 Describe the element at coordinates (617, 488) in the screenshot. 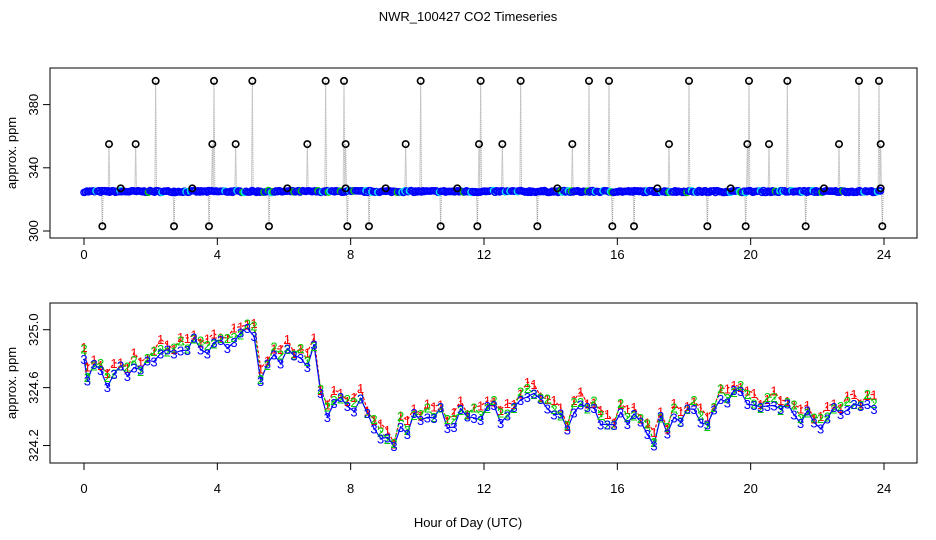

I see `bottom-x-tick-label: 16` at that location.